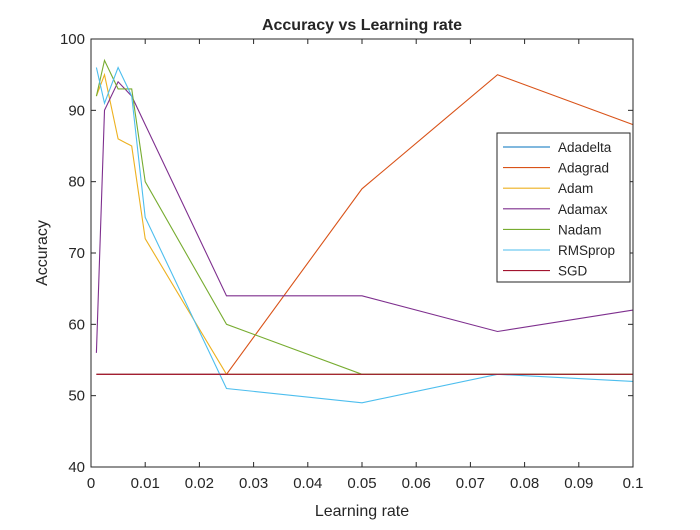 This screenshot has height=530, width=700. What do you see at coordinates (578, 483) in the screenshot?
I see `x-tick-label: 0.09` at bounding box center [578, 483].